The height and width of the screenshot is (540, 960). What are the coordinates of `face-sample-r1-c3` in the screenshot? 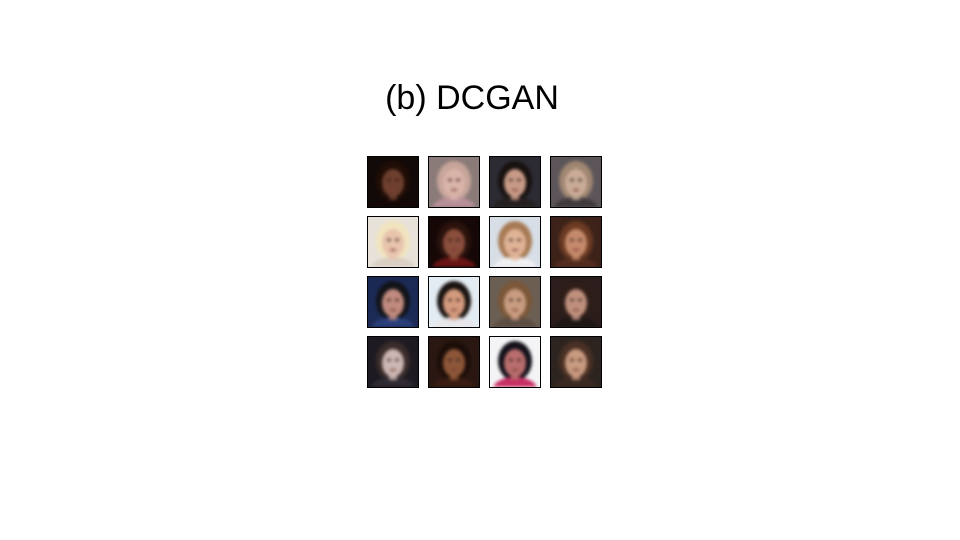 It's located at (515, 182).